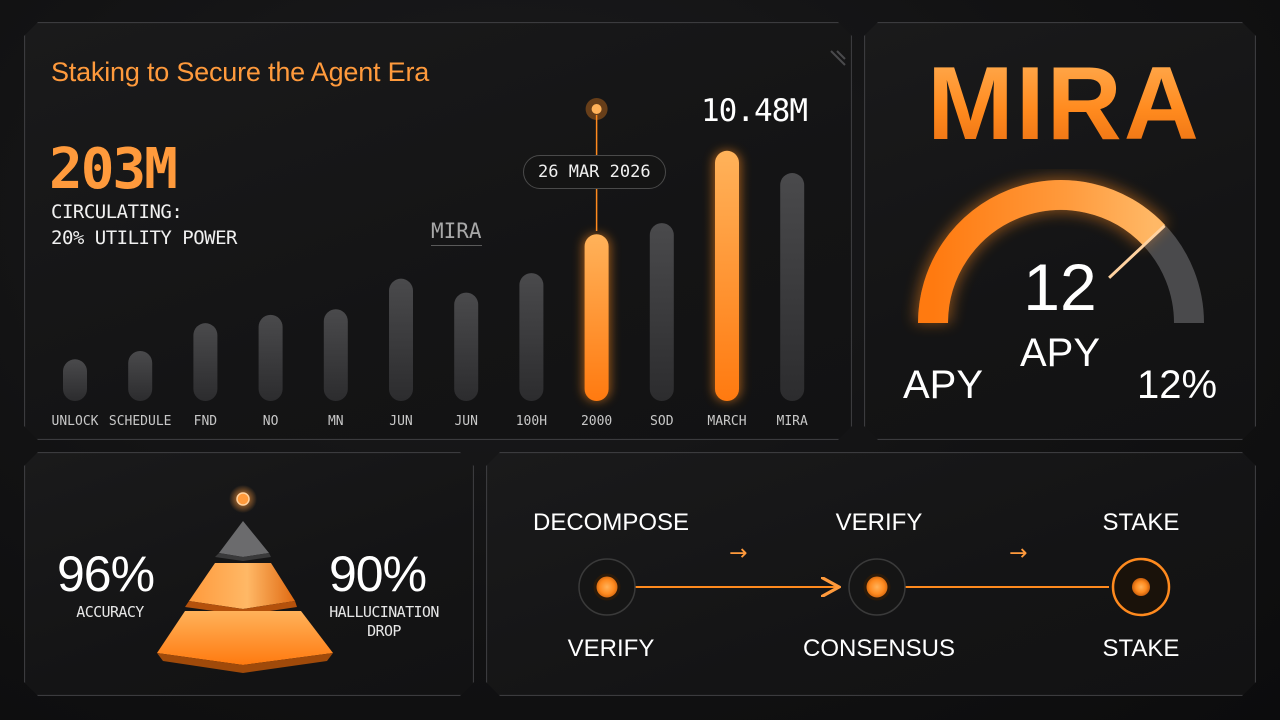  What do you see at coordinates (879, 648) in the screenshot?
I see `step-2-subtitle: CONSENSUS` at bounding box center [879, 648].